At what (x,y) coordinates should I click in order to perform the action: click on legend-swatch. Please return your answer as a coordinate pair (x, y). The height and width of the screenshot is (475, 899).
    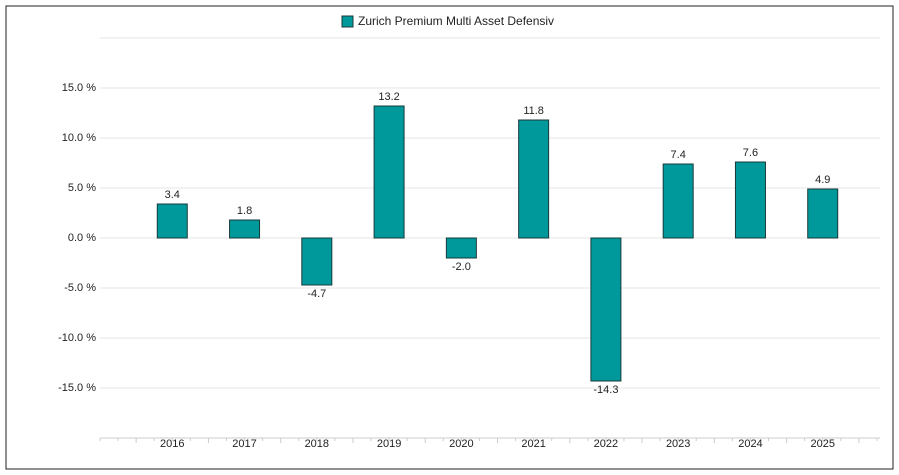
    Looking at the image, I should click on (347, 21).